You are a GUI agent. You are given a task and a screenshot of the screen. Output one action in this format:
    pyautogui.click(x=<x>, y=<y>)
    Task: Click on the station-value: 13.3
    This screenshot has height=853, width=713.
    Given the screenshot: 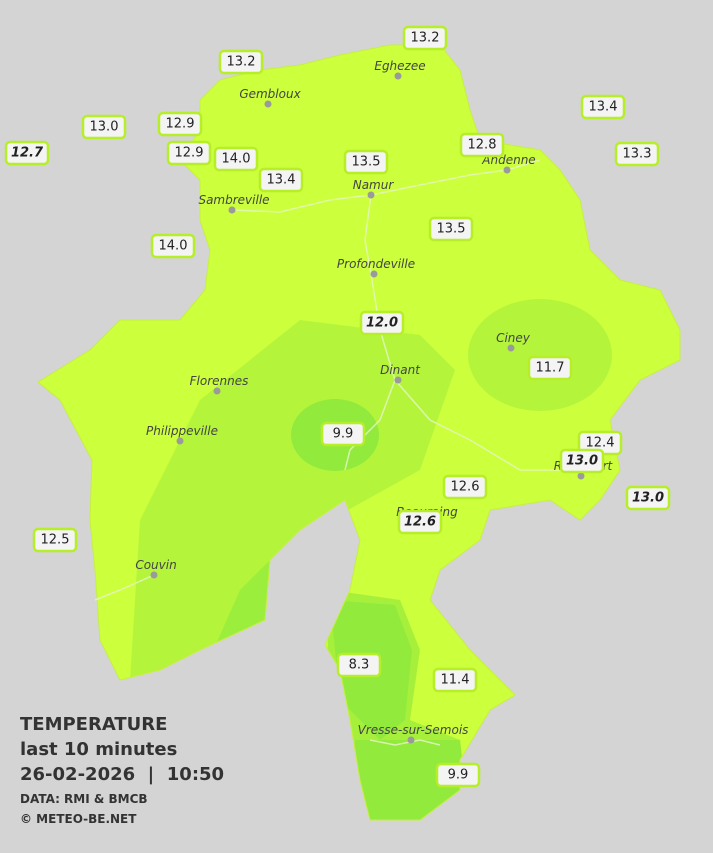 What is the action you would take?
    pyautogui.click(x=637, y=154)
    